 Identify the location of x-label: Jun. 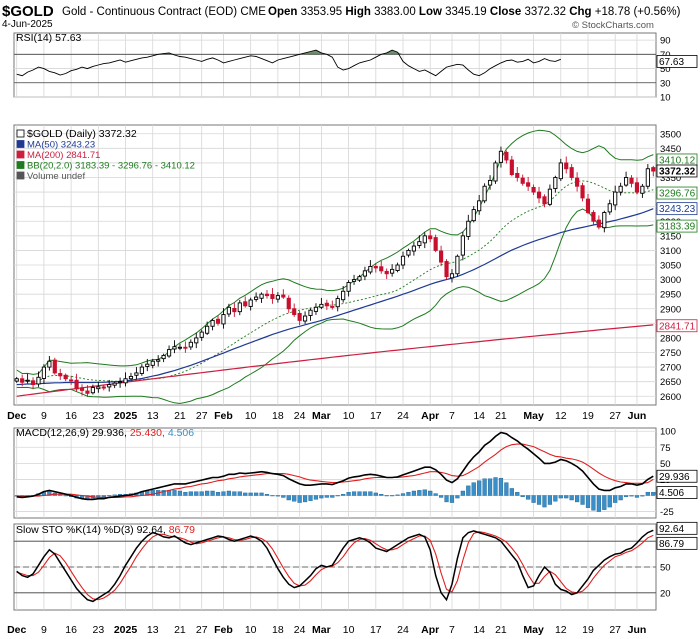
(637, 416).